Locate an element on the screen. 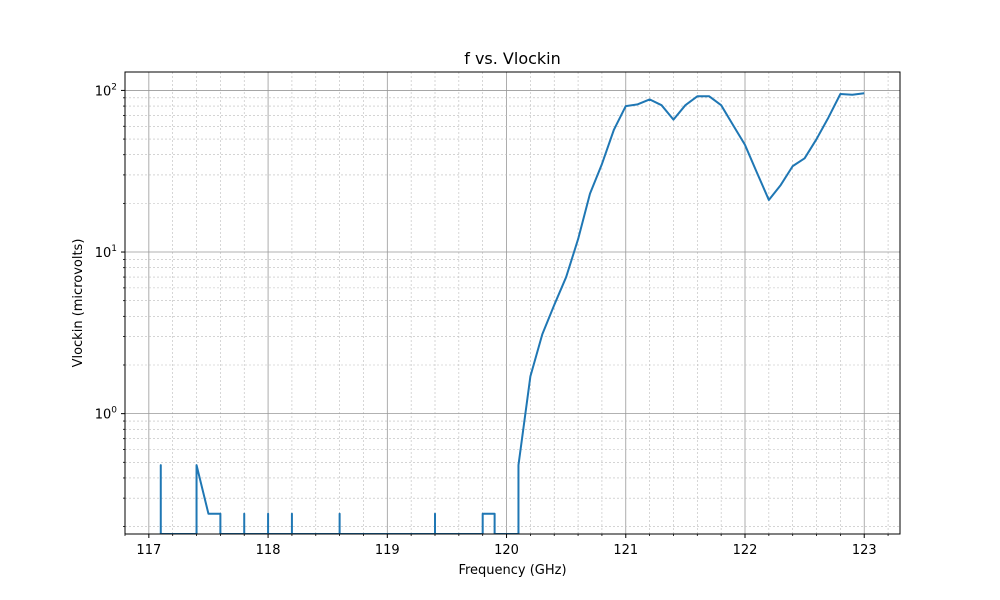  y-axis-label: Vlockin (microvolts) is located at coordinates (78, 303).